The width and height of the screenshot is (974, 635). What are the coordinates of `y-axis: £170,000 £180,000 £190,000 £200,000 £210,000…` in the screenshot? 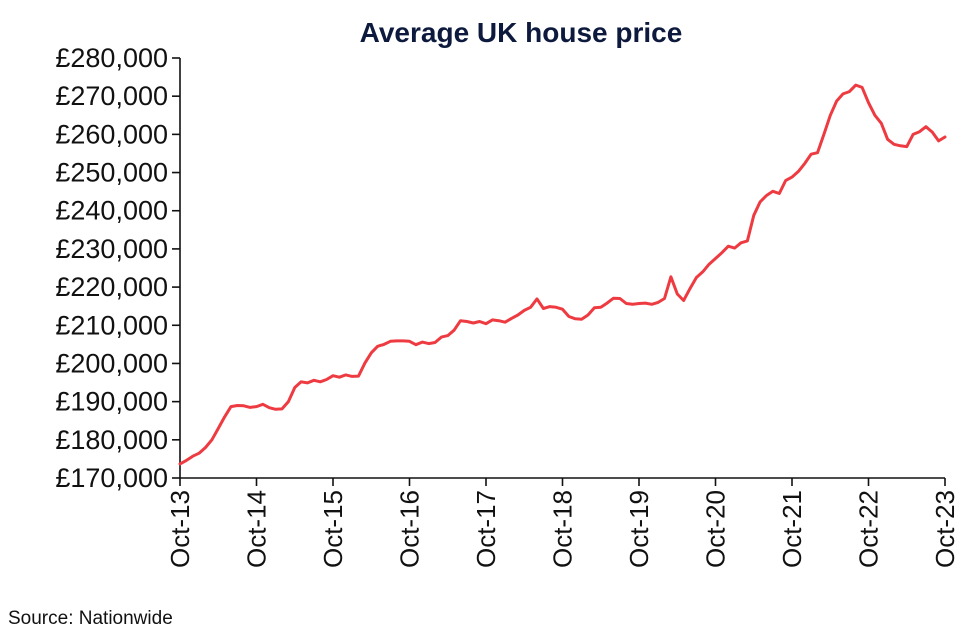 It's located at (118, 268).